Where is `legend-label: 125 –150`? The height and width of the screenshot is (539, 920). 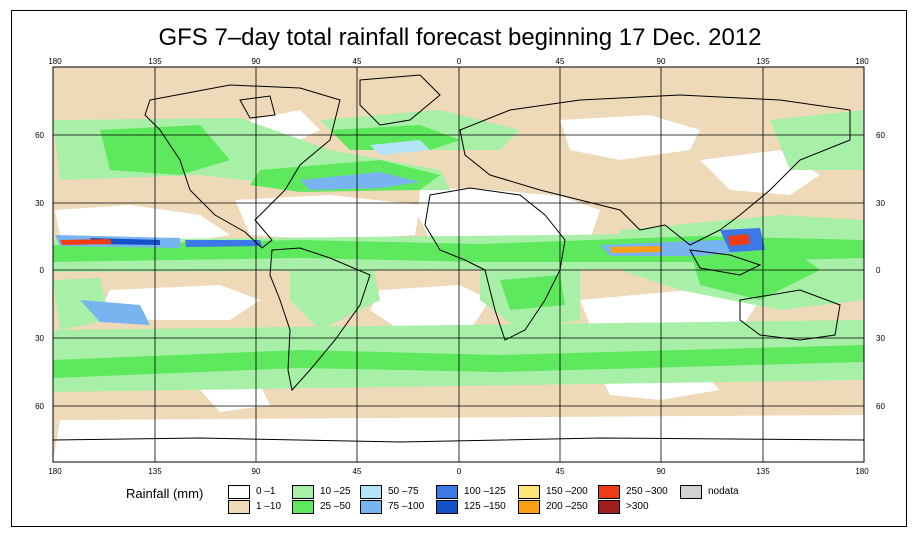 legend-label: 125 –150 is located at coordinates (485, 506).